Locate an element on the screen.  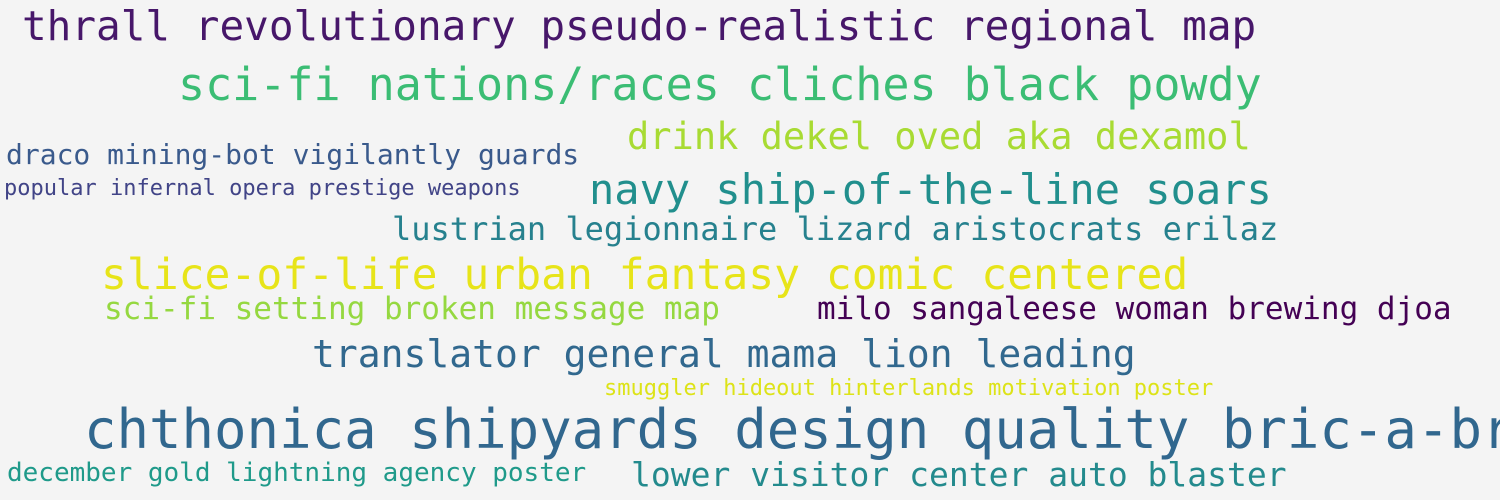
phrase-december: december gold lightning agency poster is located at coordinates (297, 473).